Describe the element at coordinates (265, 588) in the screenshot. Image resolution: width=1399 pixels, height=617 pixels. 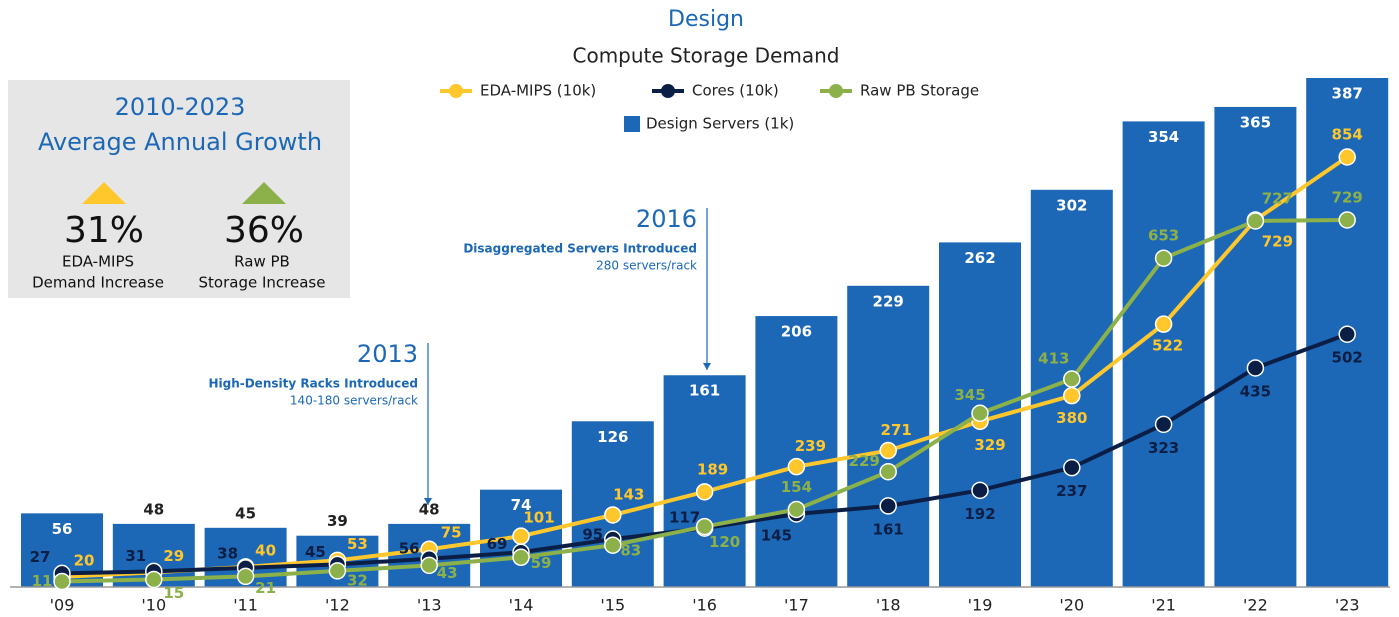
I see `line-label: 21` at that location.